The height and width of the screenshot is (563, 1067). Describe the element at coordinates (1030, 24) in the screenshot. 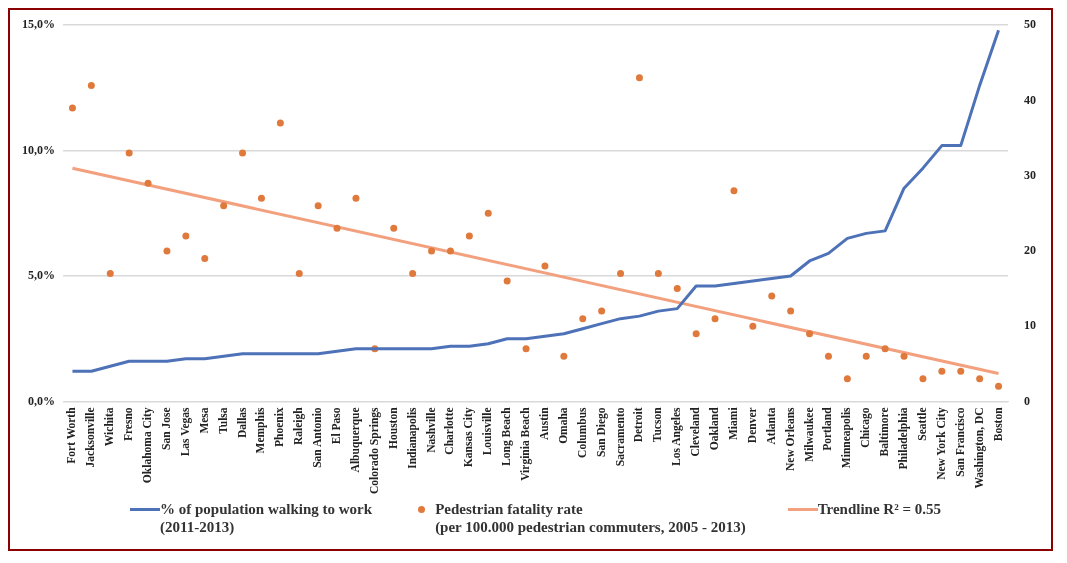

I see `y2-tick-label: 50` at that location.